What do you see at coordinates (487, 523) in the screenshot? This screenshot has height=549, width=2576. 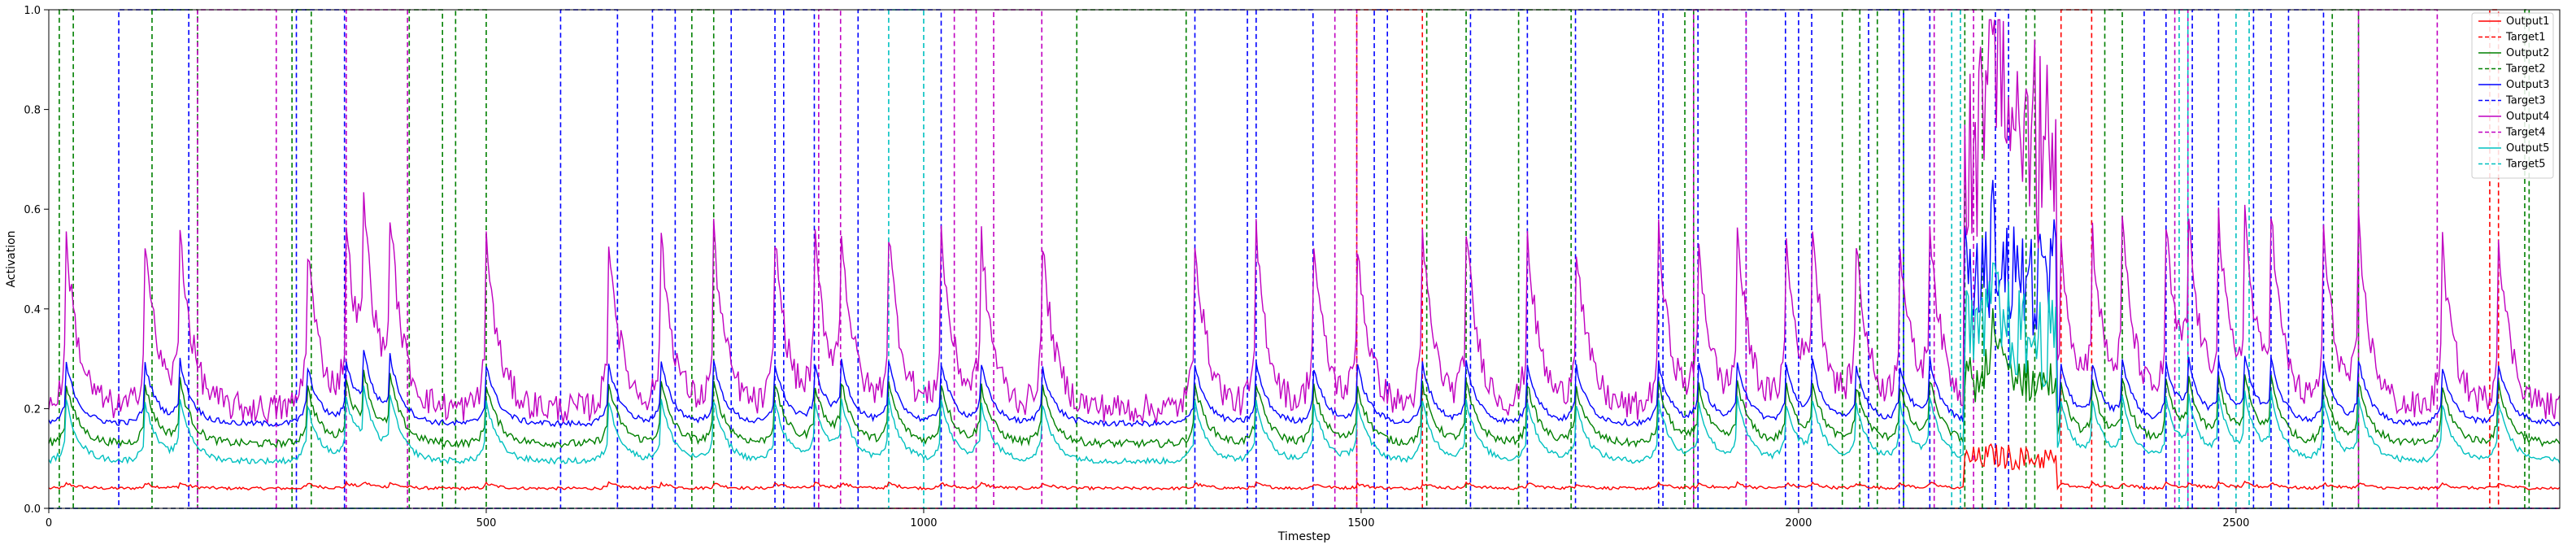 I see `x-tick-label: 500` at bounding box center [487, 523].